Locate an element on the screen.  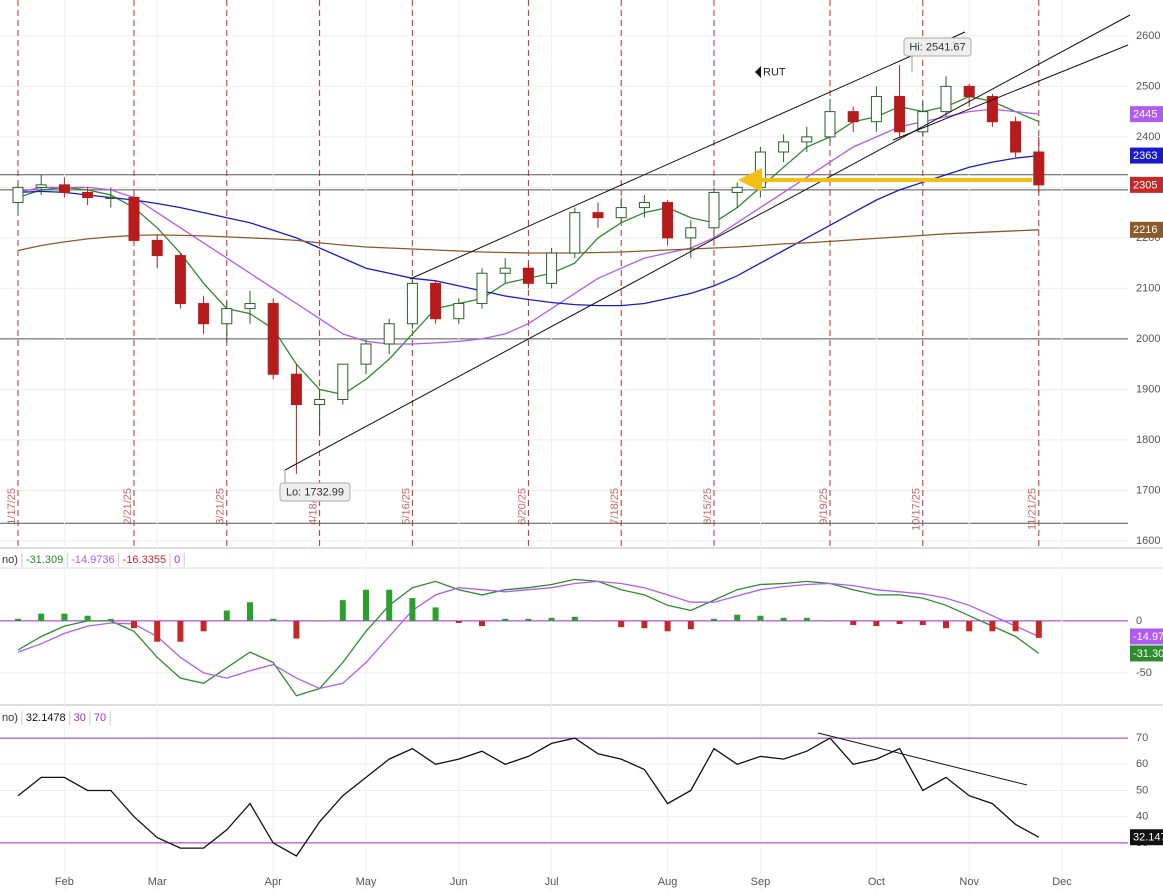
y-tick-label: 60 is located at coordinates (1142, 764).